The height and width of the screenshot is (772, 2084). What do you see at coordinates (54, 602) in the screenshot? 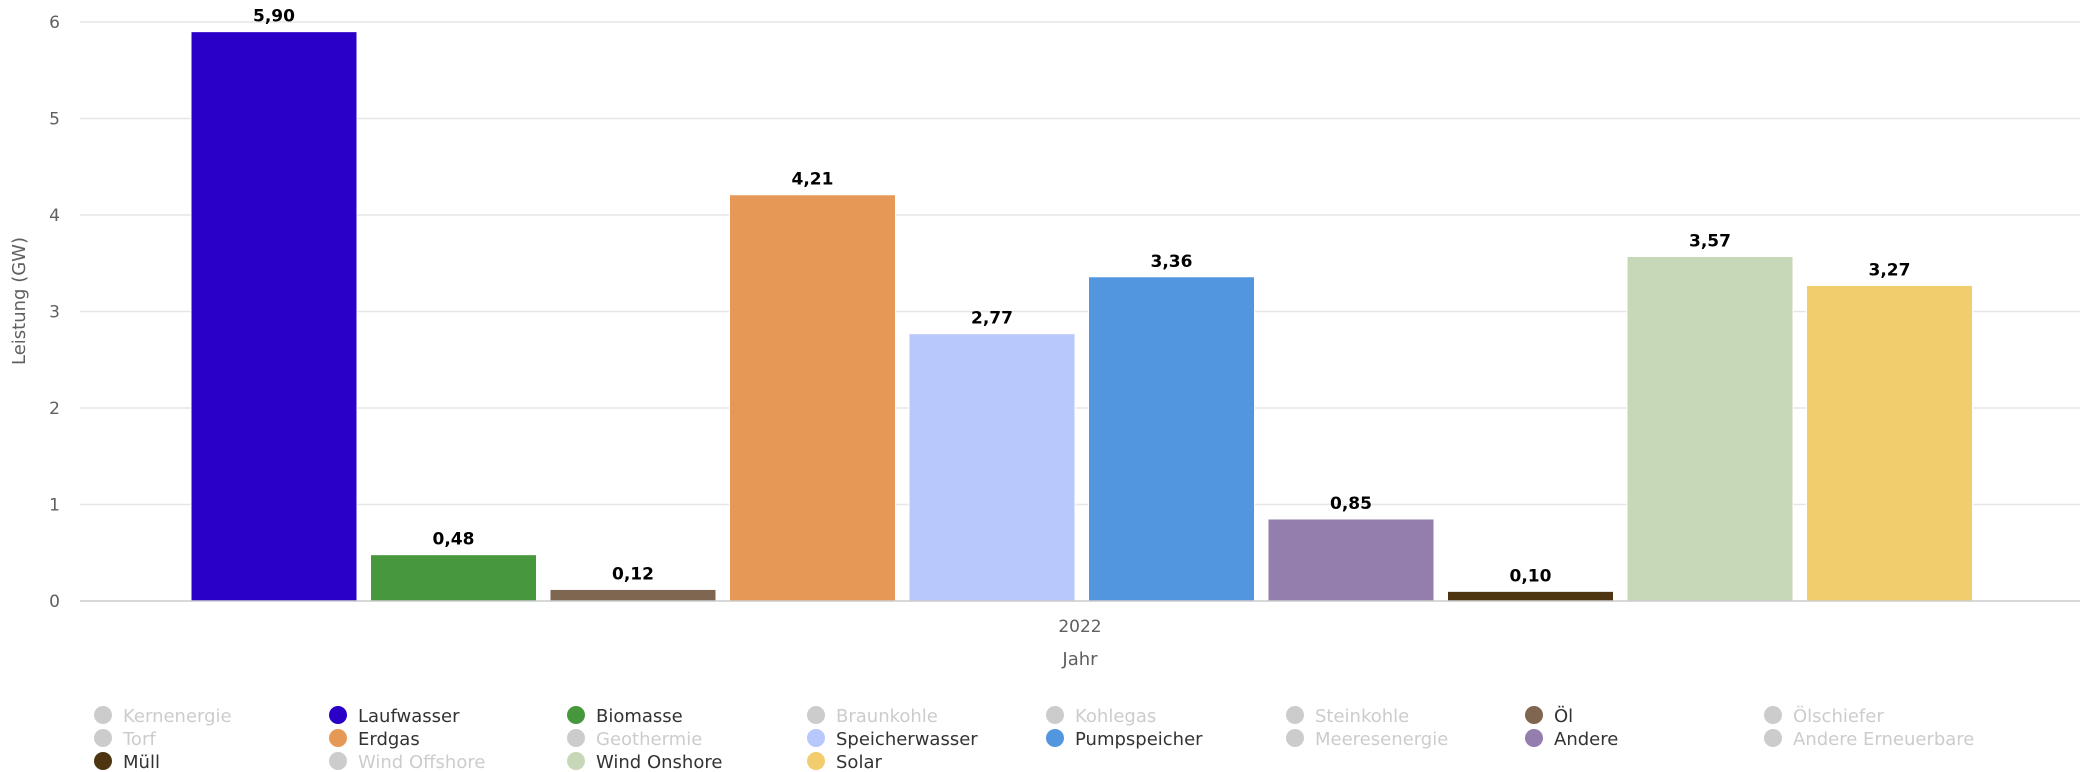
I see `y-tick-label: 0` at bounding box center [54, 602].